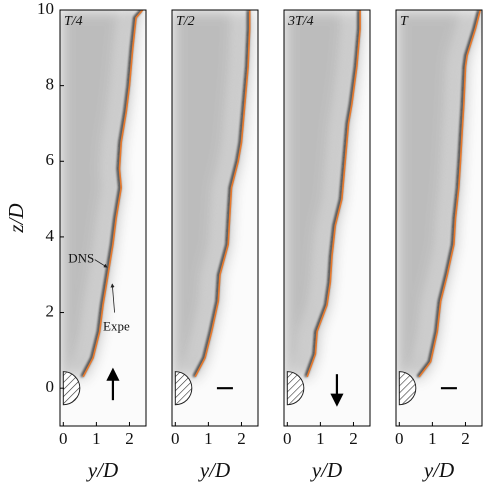 Image resolution: width=484 pixels, height=492 pixels. What do you see at coordinates (16, 218) in the screenshot?
I see `y-axis-label: z/D` at bounding box center [16, 218].